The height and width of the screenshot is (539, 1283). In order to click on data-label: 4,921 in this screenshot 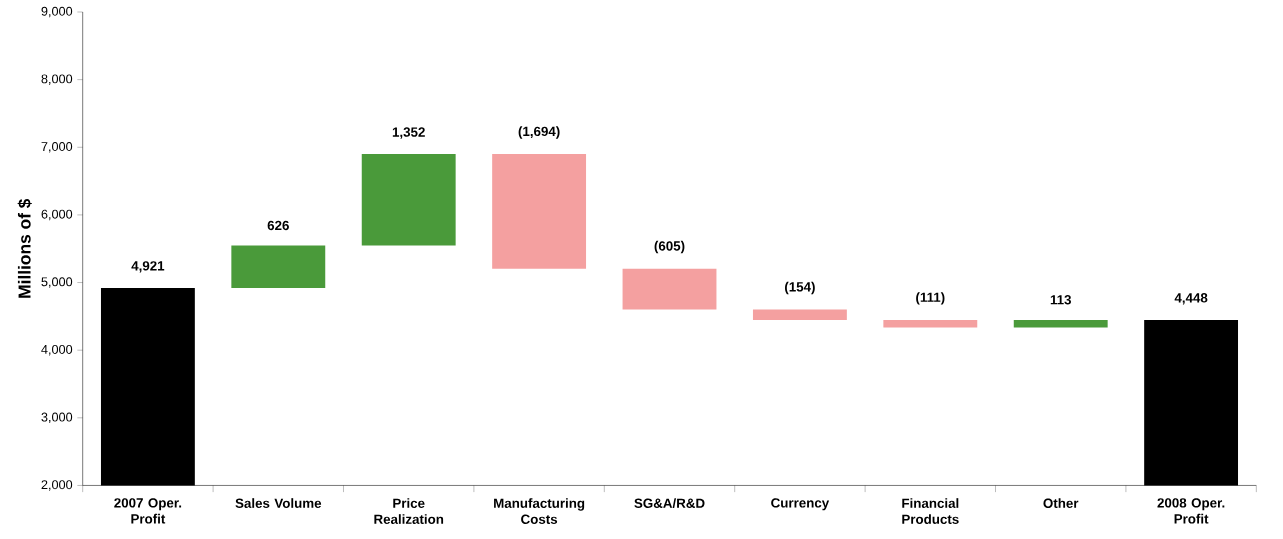, I will do `click(148, 267)`.